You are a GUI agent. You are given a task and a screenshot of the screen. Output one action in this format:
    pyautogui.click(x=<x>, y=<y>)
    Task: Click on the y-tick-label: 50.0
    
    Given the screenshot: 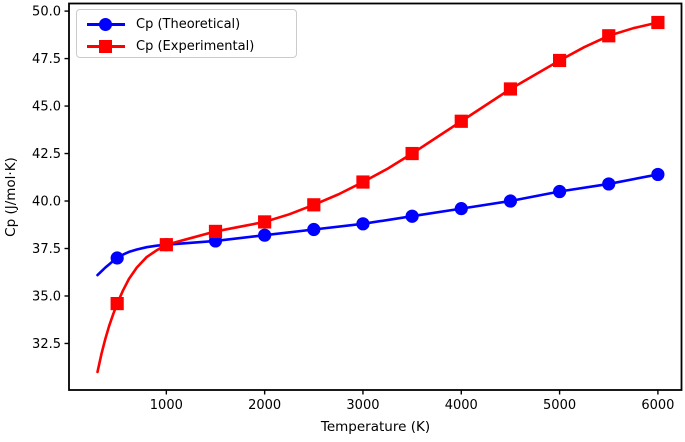 What is the action you would take?
    pyautogui.click(x=46, y=12)
    